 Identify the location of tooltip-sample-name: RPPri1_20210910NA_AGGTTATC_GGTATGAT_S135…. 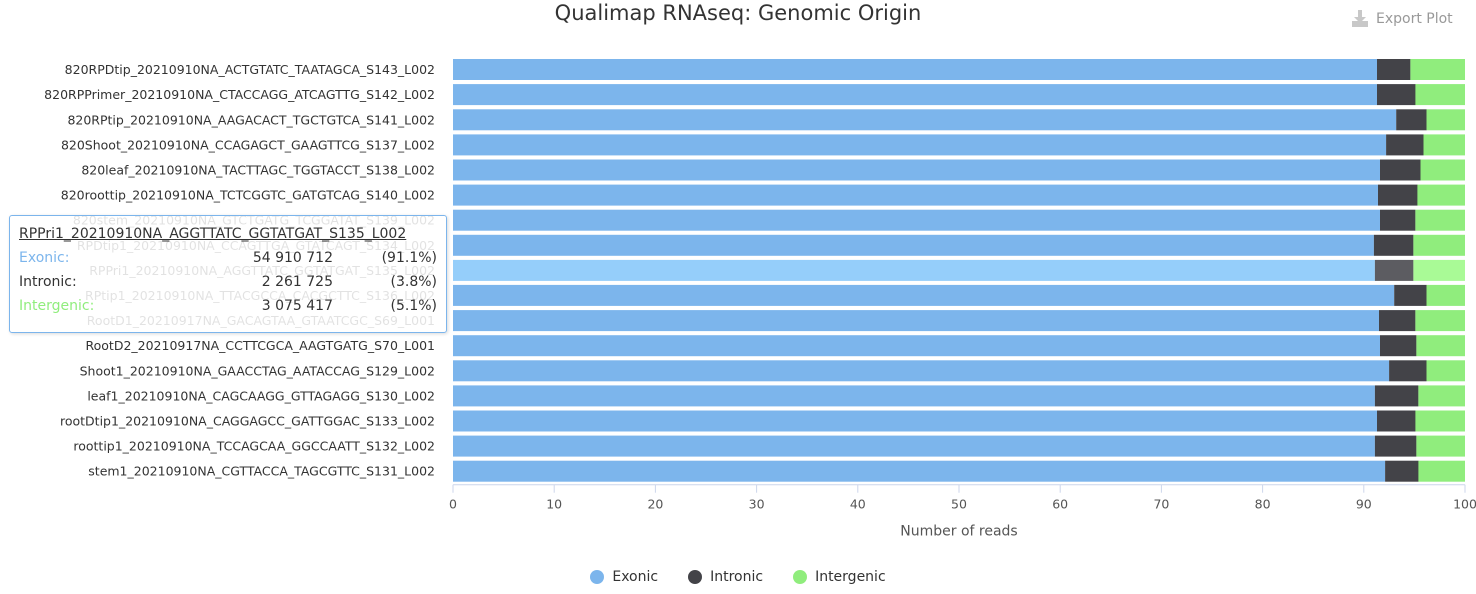
(213, 234).